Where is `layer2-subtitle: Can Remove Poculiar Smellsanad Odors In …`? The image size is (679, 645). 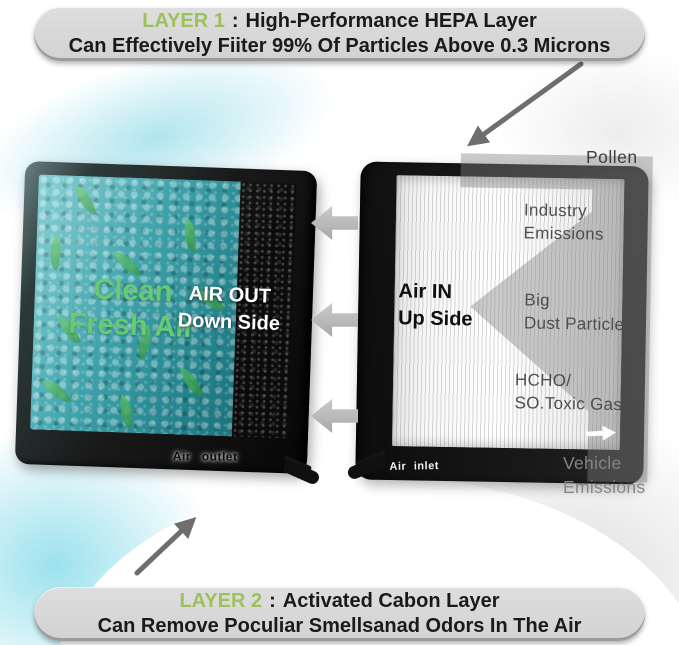 layer2-subtitle: Can Remove Poculiar Smellsanad Odors In … is located at coordinates (339, 626).